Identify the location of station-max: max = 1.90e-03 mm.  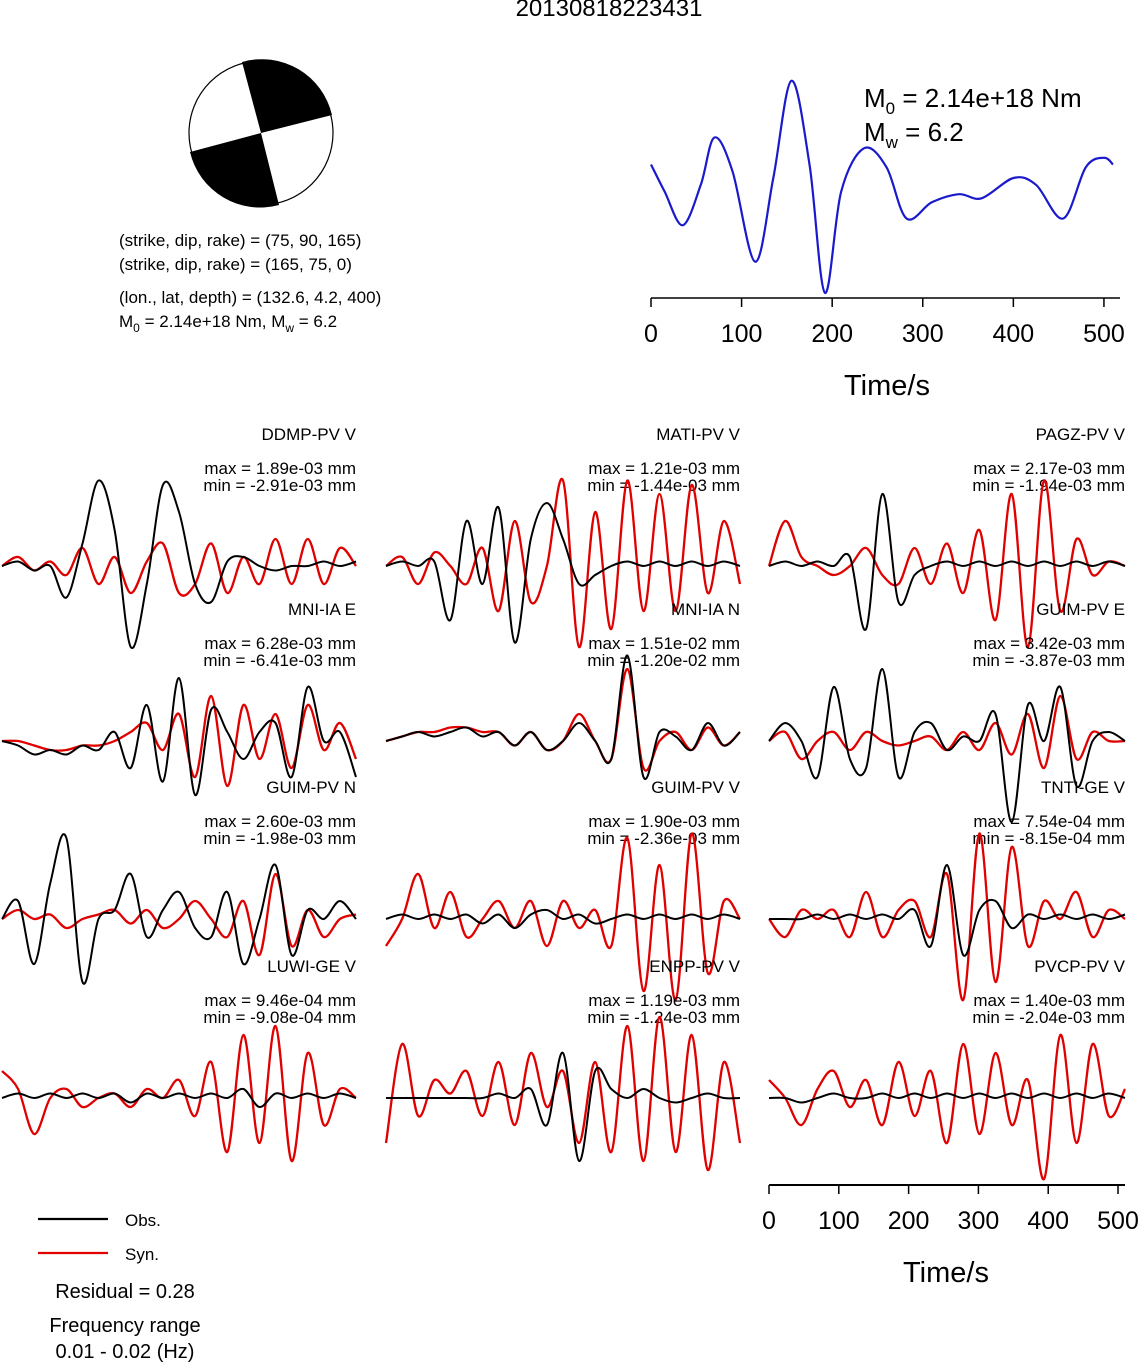
(664, 821).